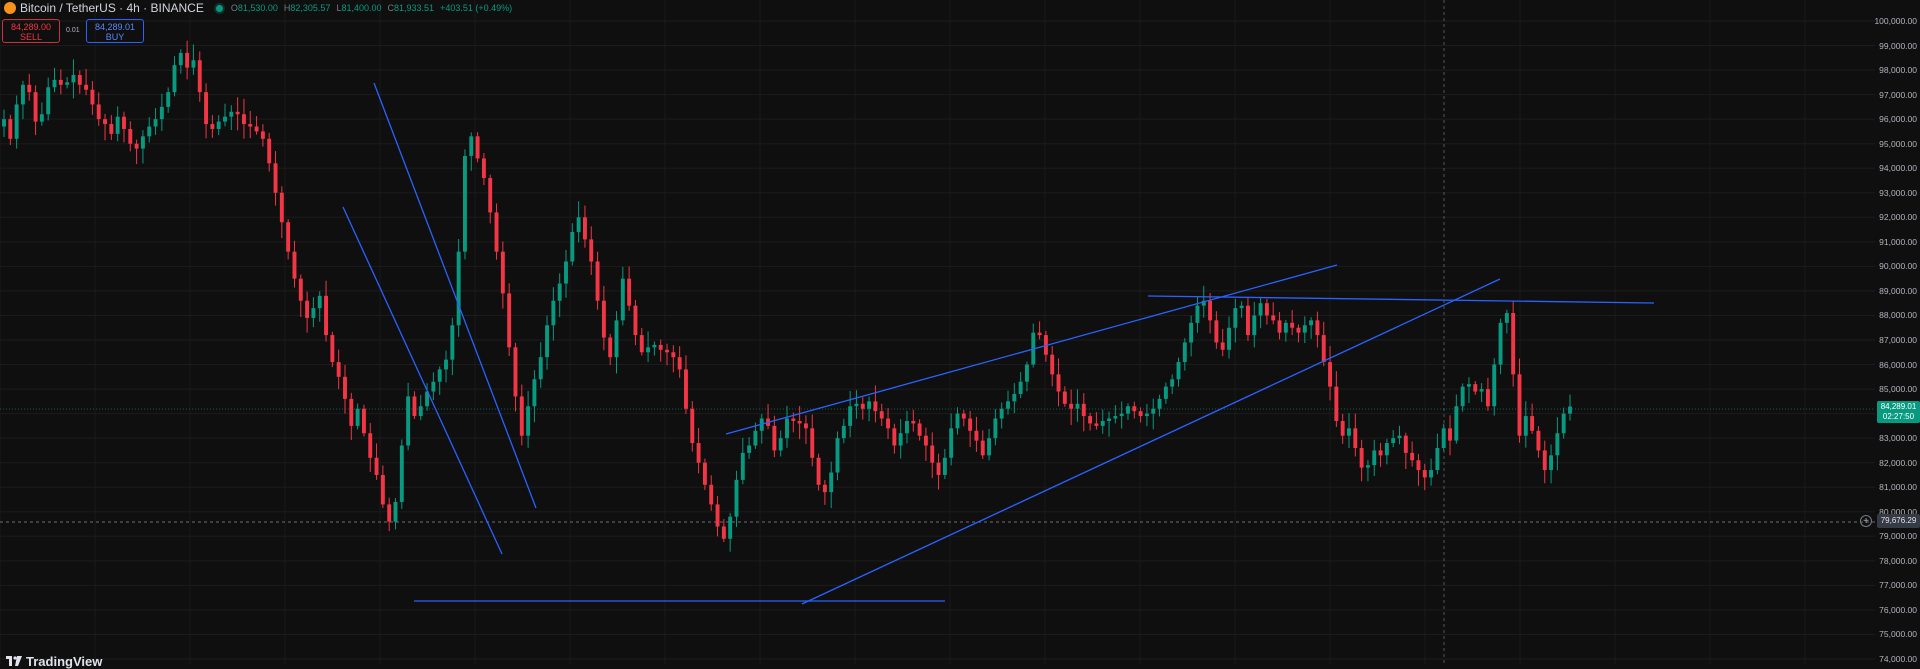 This screenshot has height=669, width=1920. What do you see at coordinates (1866, 521) in the screenshot?
I see `plus-icon: +` at bounding box center [1866, 521].